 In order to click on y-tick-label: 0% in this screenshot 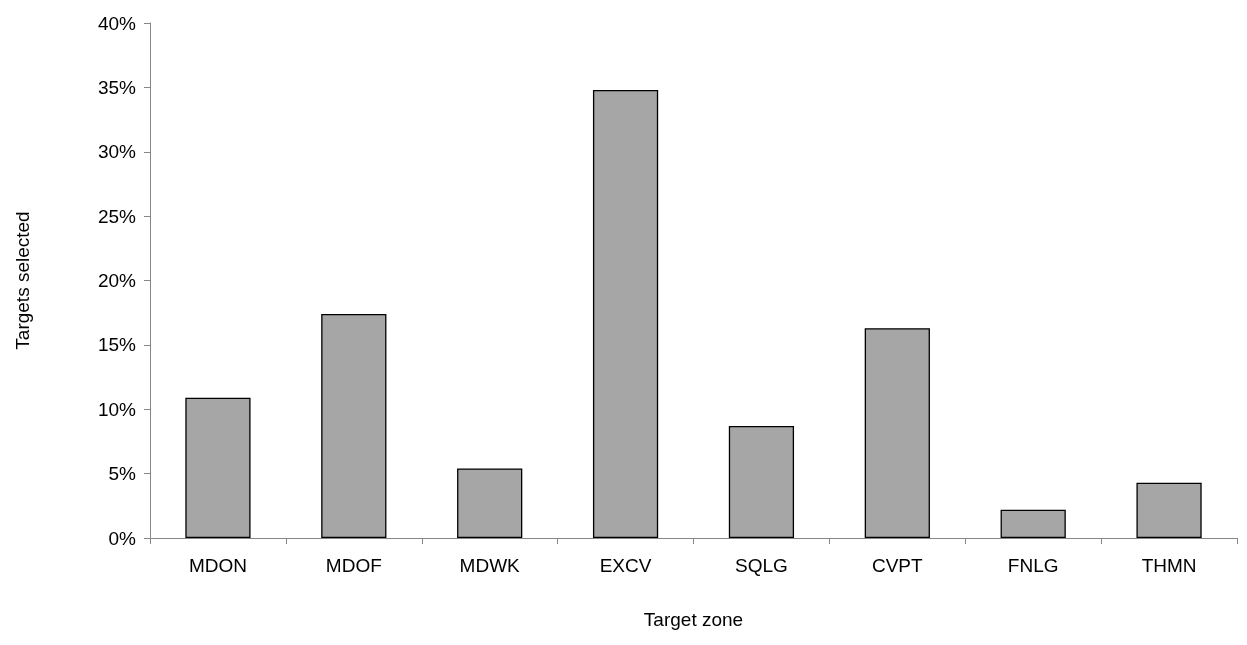, I will do `click(122, 538)`.